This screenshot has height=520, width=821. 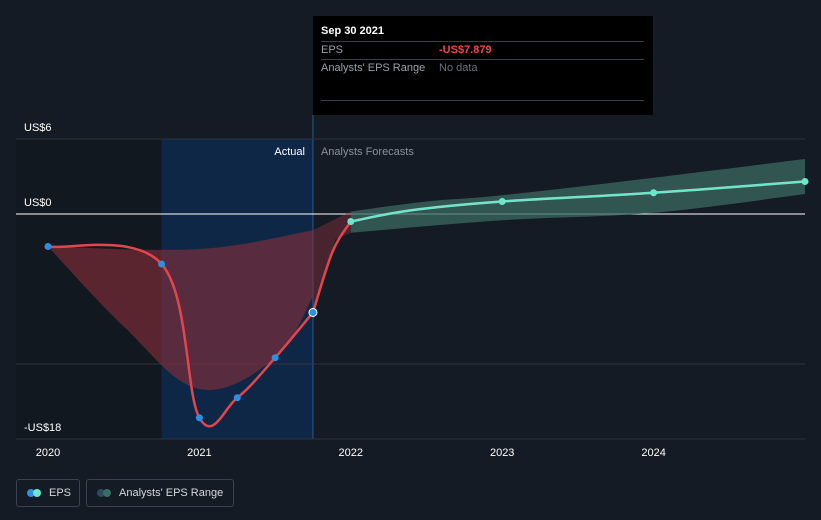 I want to click on eps-legend-icon, so click(x=35, y=493).